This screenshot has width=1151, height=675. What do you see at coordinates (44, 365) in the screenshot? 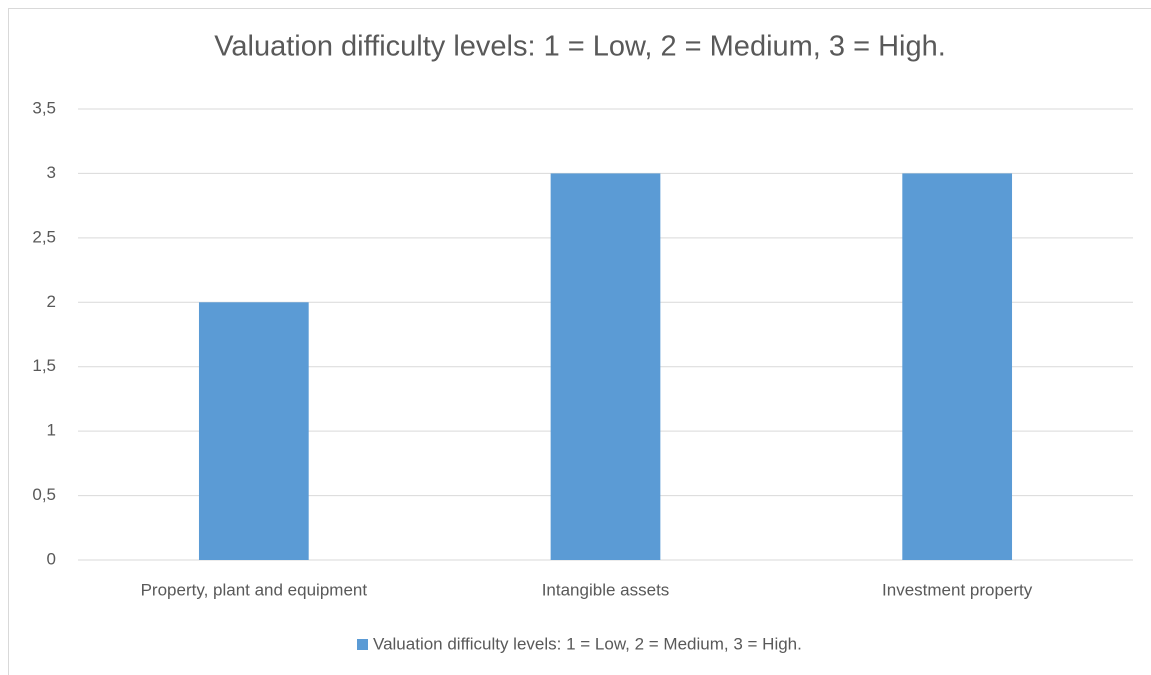
I see `y-tick-label: 1,5` at bounding box center [44, 365].